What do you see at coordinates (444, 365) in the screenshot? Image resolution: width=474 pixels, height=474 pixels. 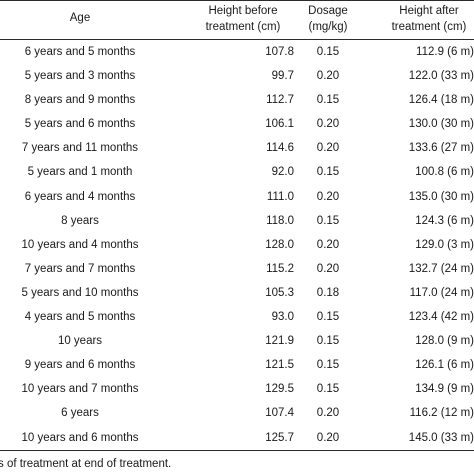 I see `cell-height-after: 126.1 (6 m)` at bounding box center [444, 365].